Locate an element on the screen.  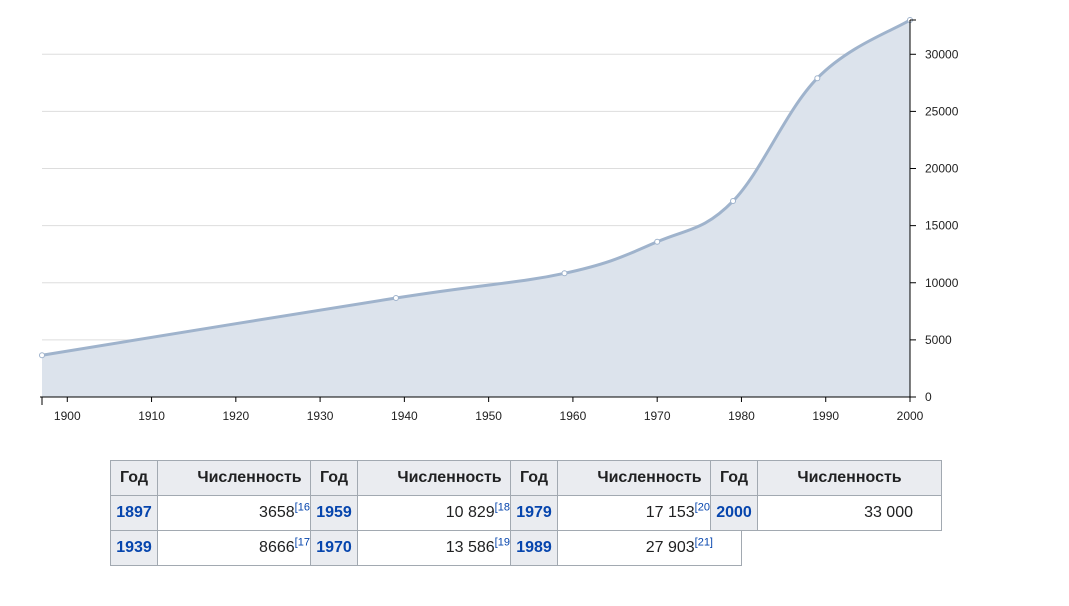
population-table: Год Численность 2000 33 000 is located at coordinates (826, 495).